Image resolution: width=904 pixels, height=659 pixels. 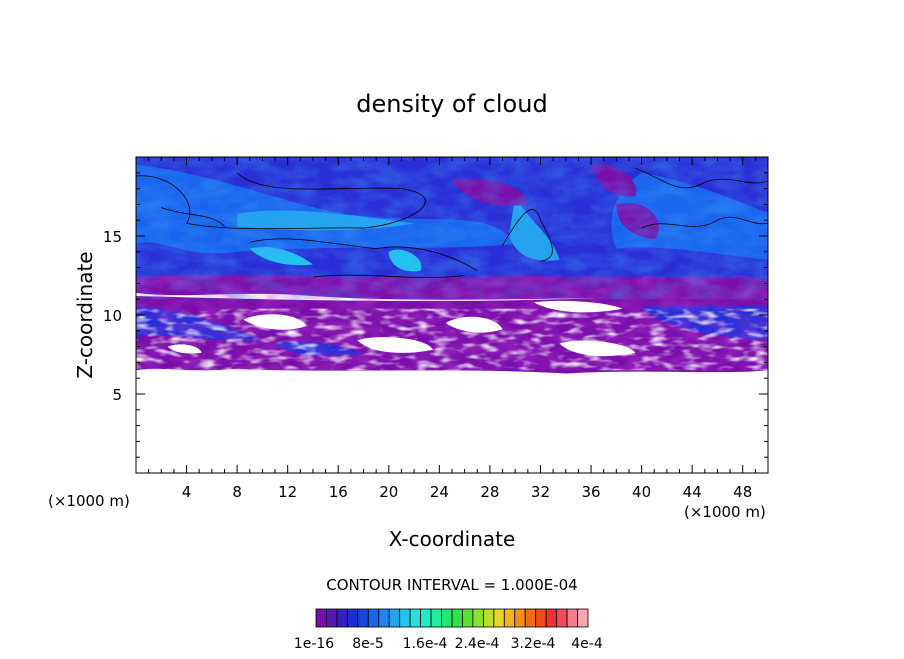 I want to click on y-axis-unit-label: (×1000 m), so click(x=89, y=501).